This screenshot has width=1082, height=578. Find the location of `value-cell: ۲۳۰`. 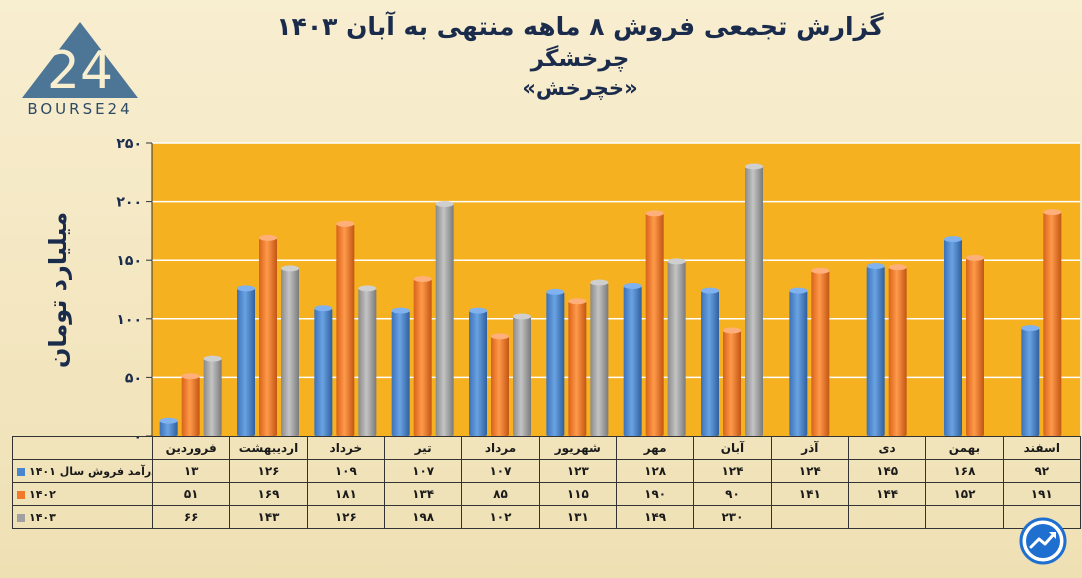

value-cell: ۲۳۰ is located at coordinates (732, 517).